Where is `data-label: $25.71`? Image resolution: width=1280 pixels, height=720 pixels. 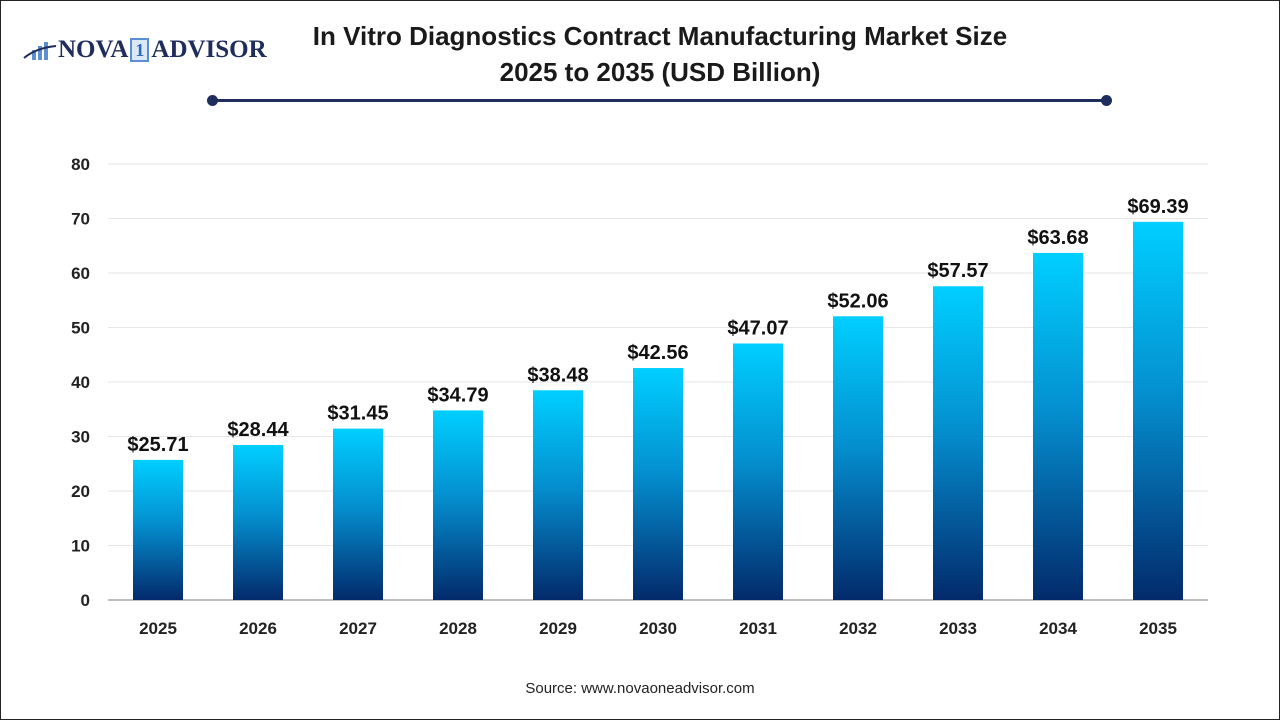 data-label: $25.71 is located at coordinates (157, 445).